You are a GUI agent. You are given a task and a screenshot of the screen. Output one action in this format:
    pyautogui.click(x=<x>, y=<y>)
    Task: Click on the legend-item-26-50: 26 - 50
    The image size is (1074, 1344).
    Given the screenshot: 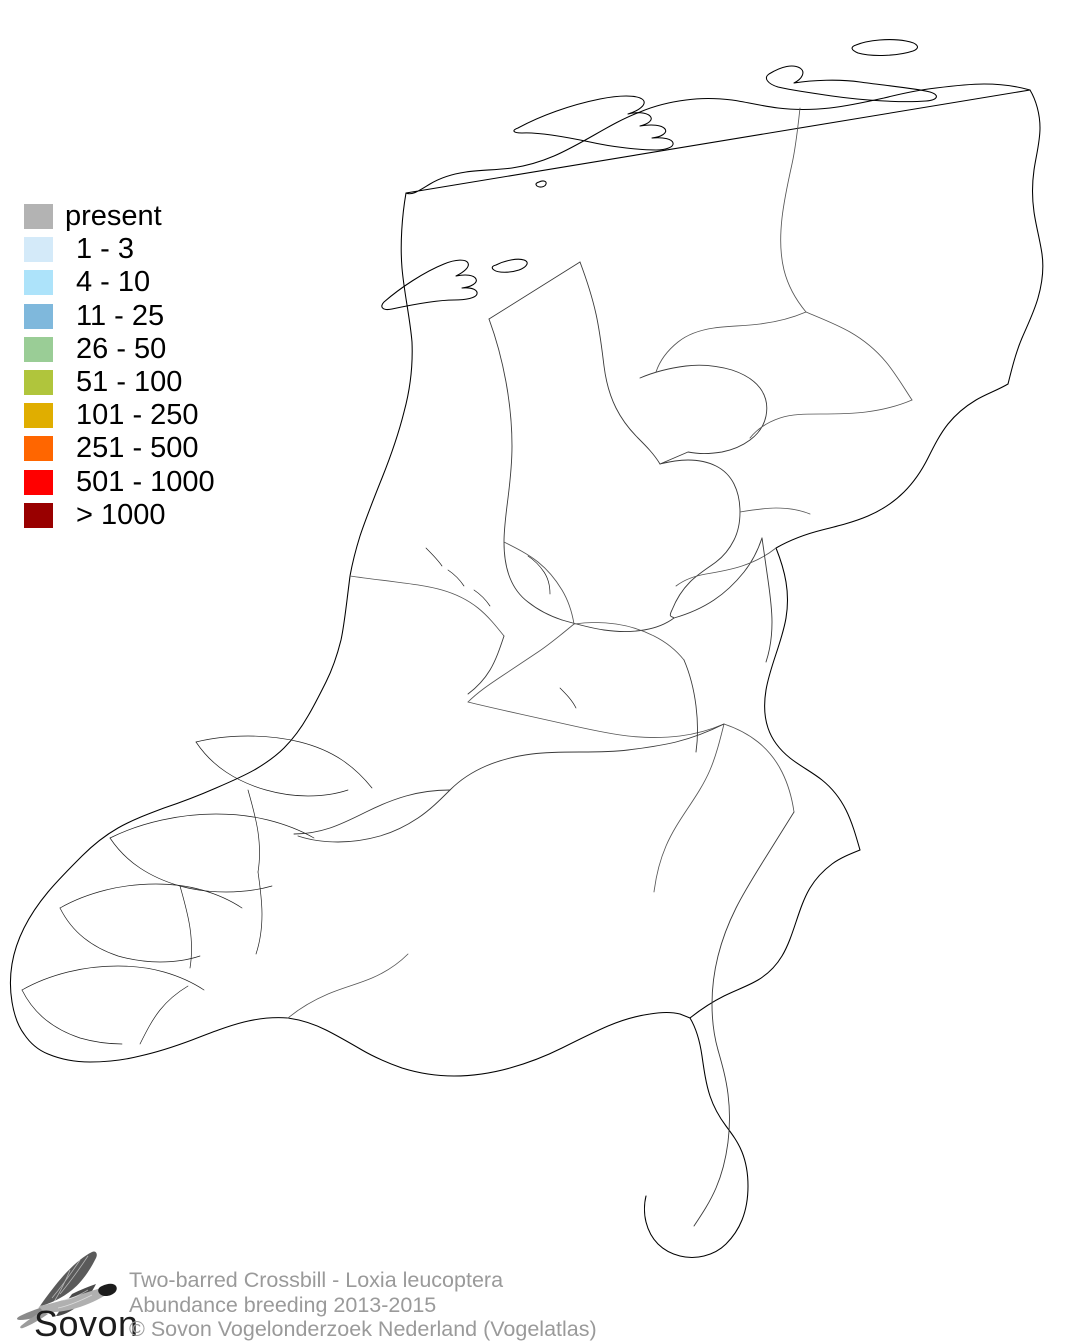 What is the action you would take?
    pyautogui.click(x=174, y=349)
    